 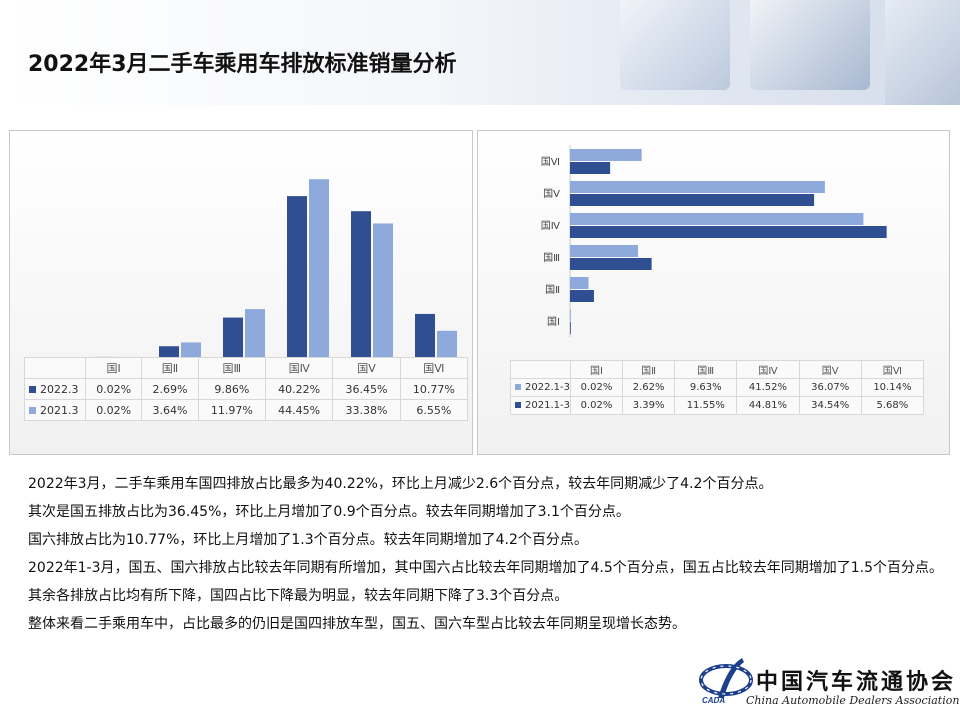 I want to click on table-cell: 10.77%, so click(x=434, y=389).